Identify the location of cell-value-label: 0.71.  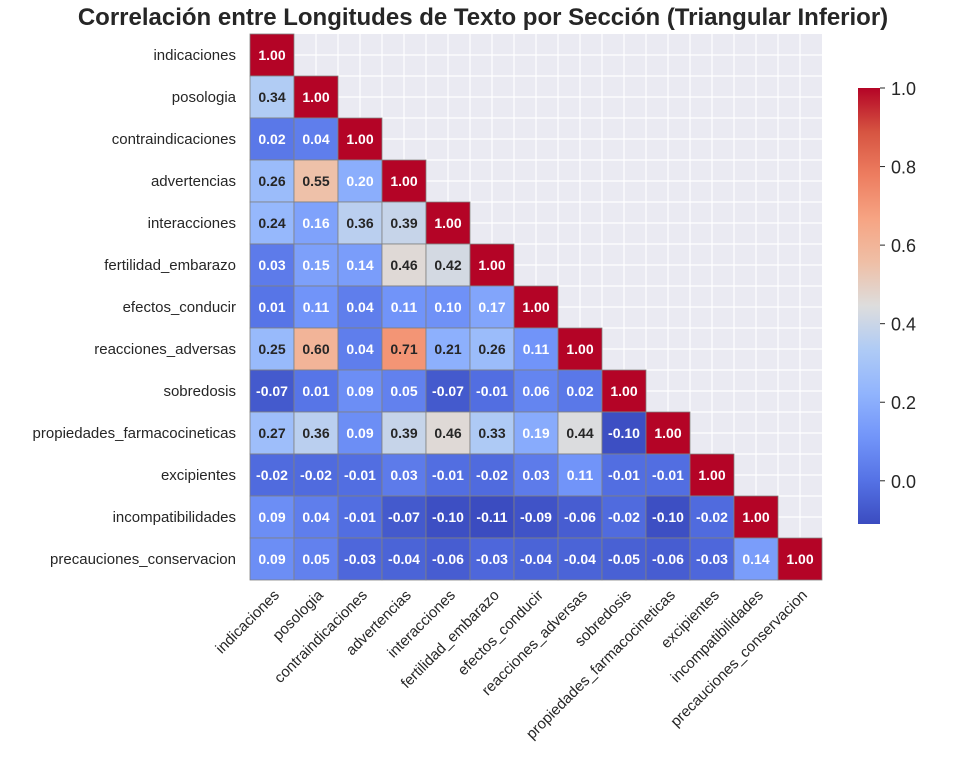
(403, 349).